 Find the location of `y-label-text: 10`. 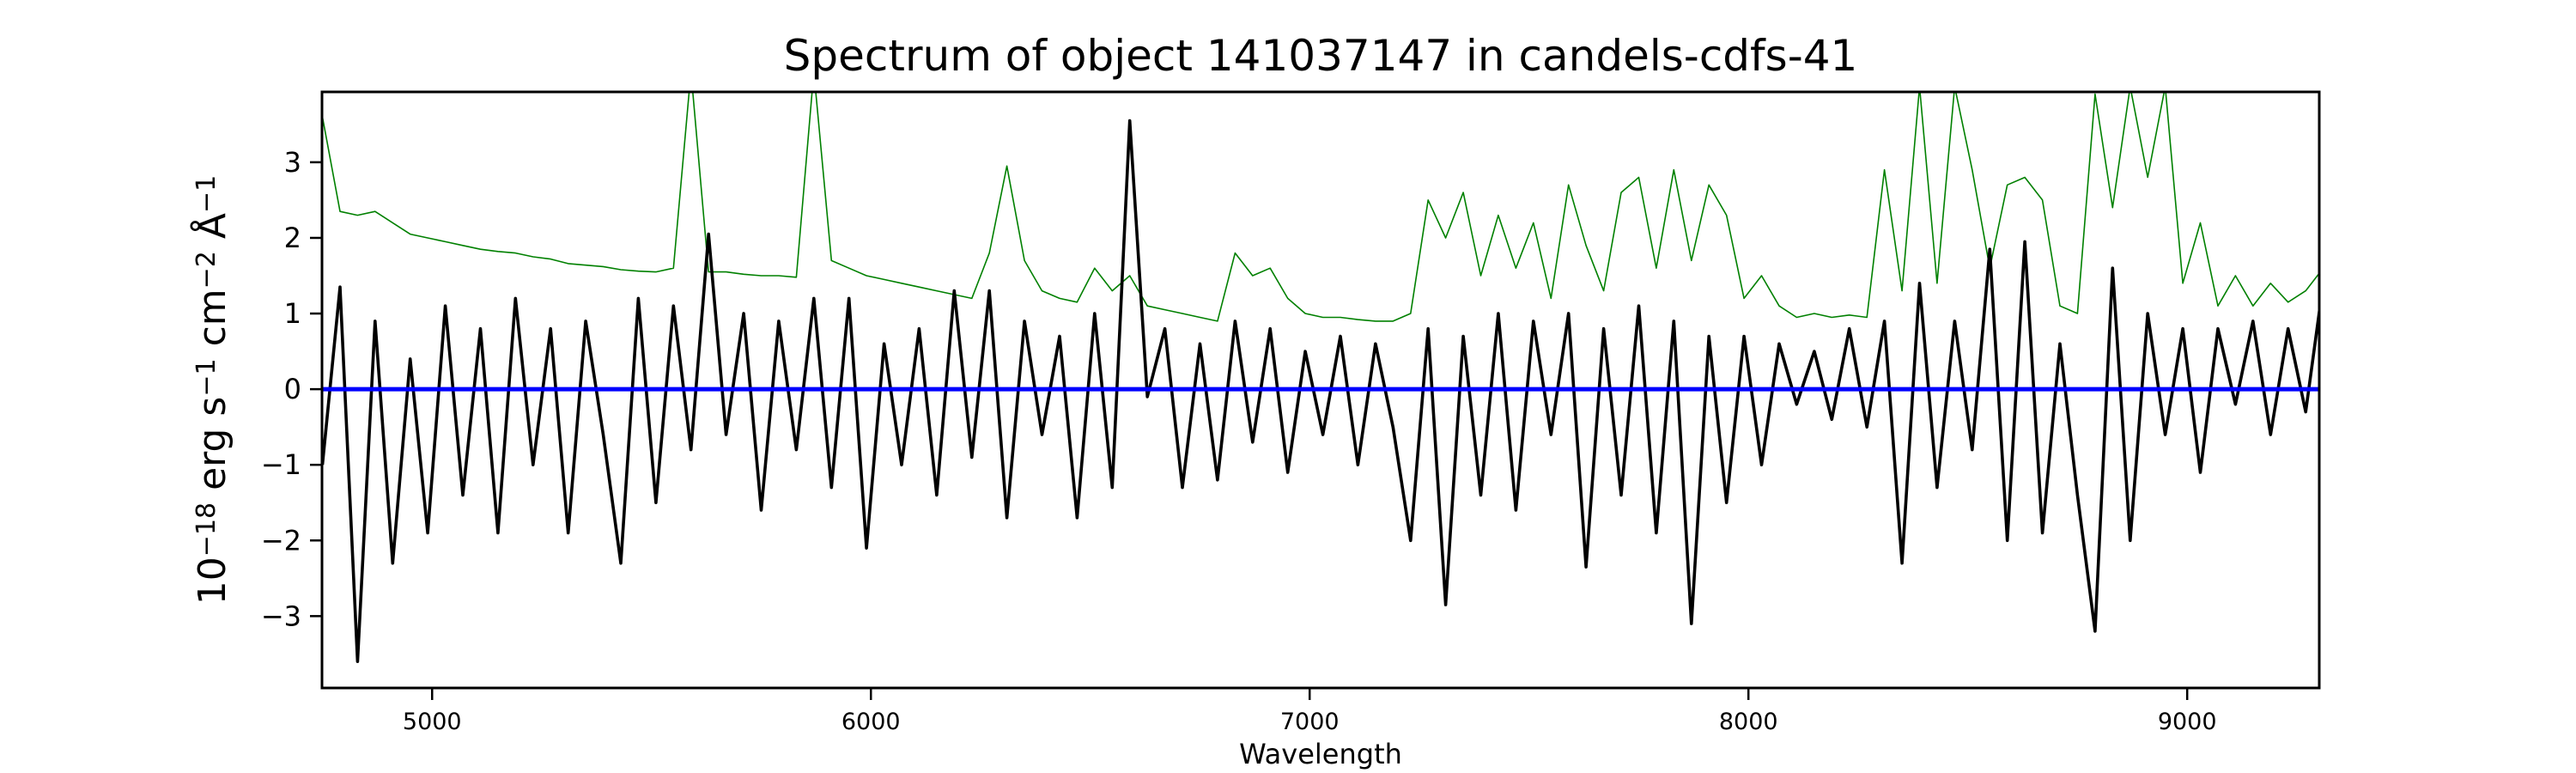

y-label-text: 10 is located at coordinates (213, 581).